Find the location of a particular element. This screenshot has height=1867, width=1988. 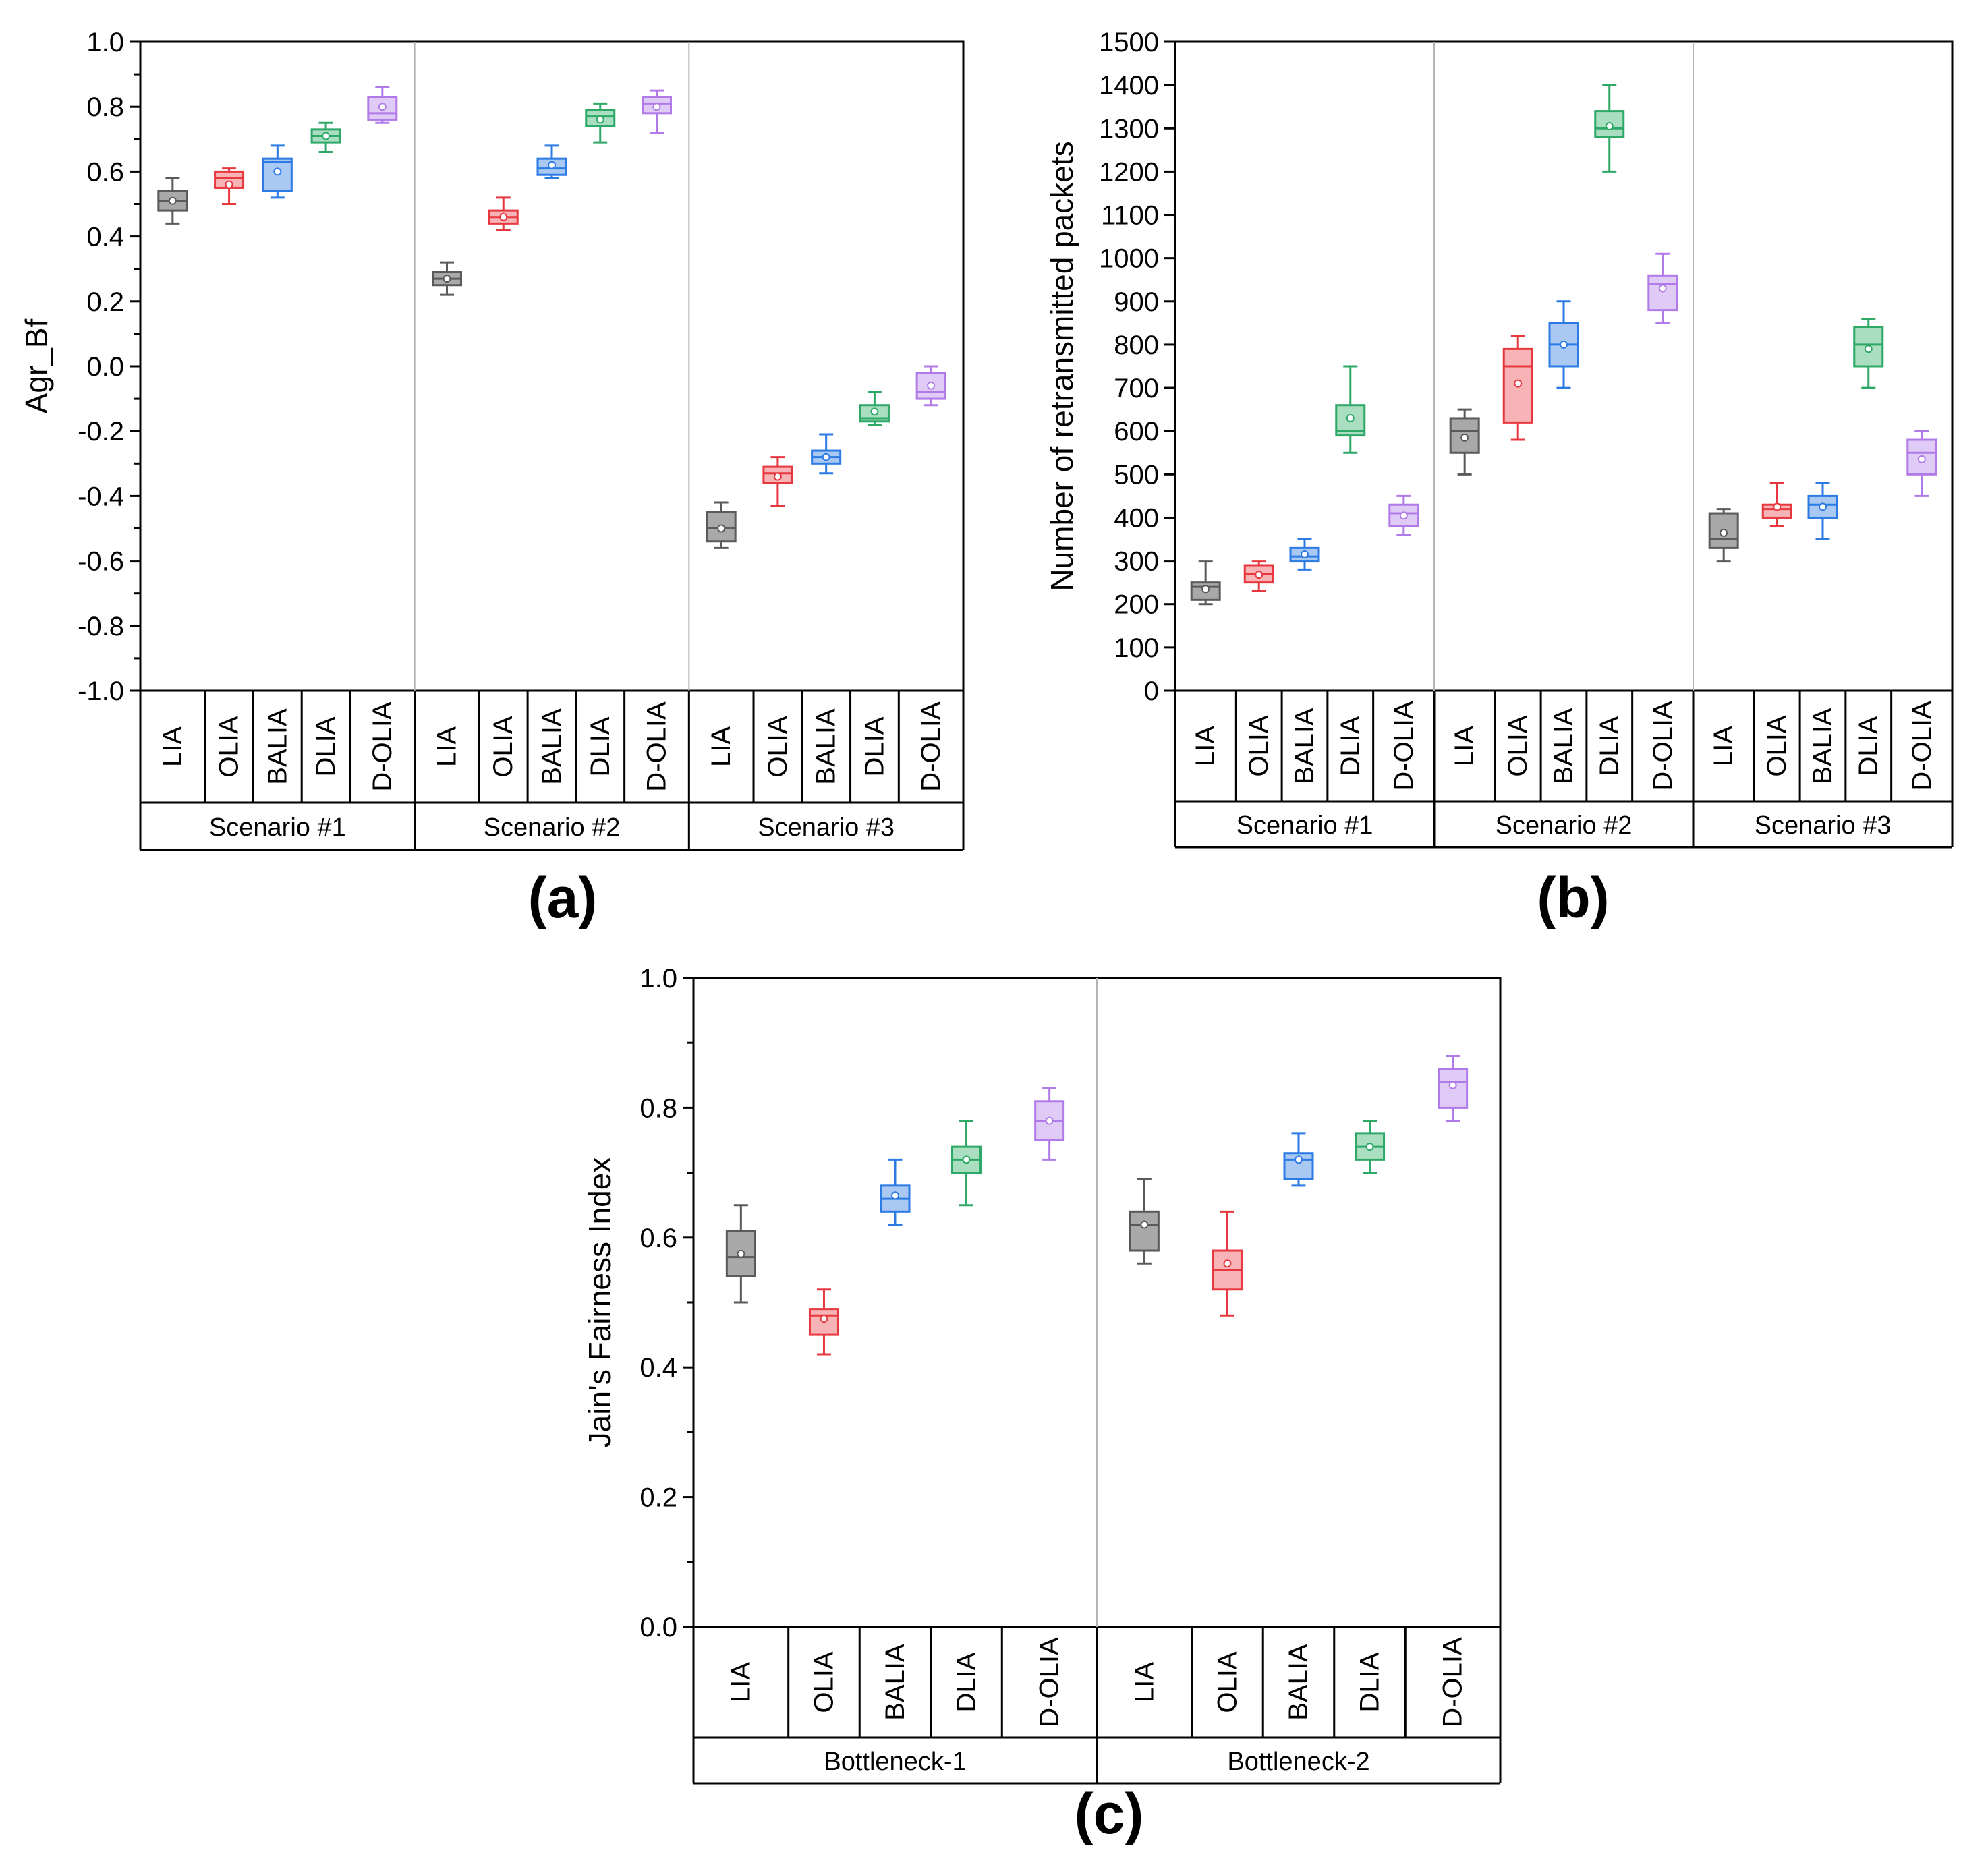

y-tick-label: 1400 is located at coordinates (1129, 86).